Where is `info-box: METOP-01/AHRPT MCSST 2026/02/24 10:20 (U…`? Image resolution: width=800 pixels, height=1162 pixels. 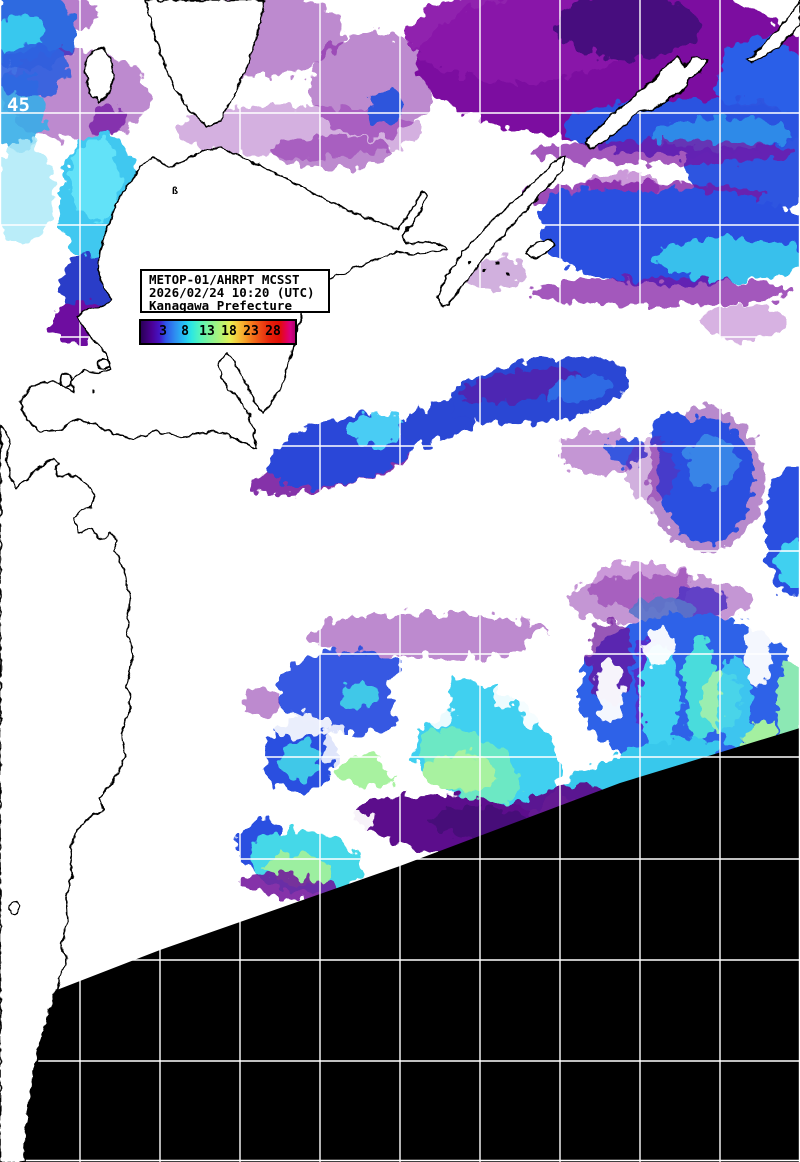 info-box: METOP-01/AHRPT MCSST 2026/02/24 10:20 (U… is located at coordinates (235, 291).